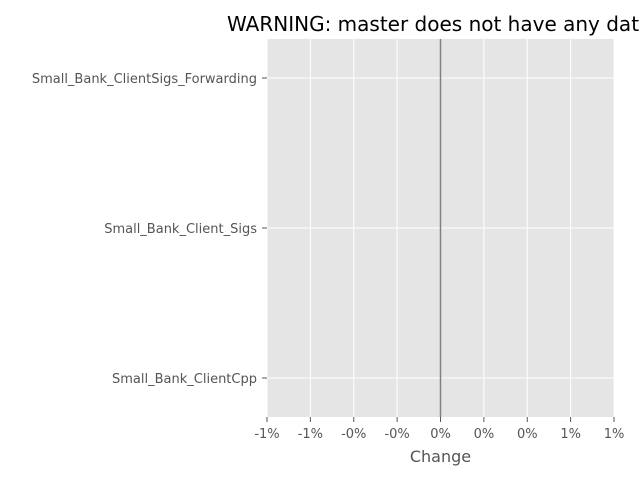 The width and height of the screenshot is (640, 480). Describe the element at coordinates (264, 228) in the screenshot. I see `y-tick-marks` at that location.